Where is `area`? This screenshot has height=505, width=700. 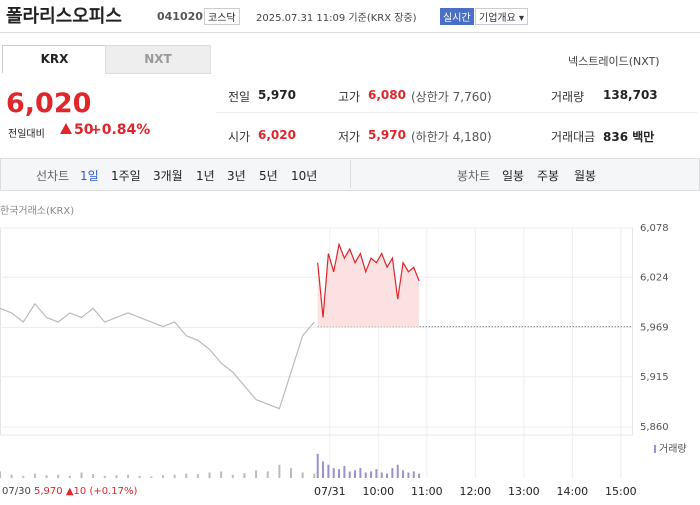
area is located at coordinates (368, 285).